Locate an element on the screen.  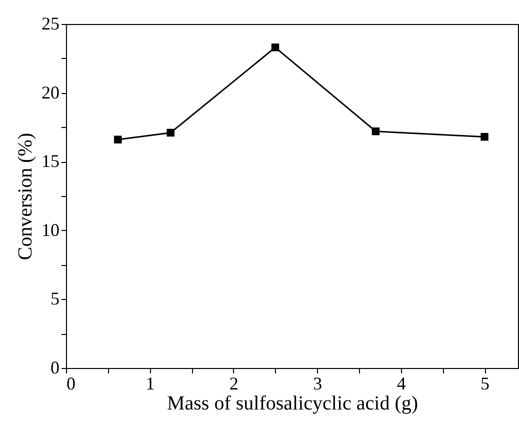
x-tick-label: 0 is located at coordinates (71, 384).